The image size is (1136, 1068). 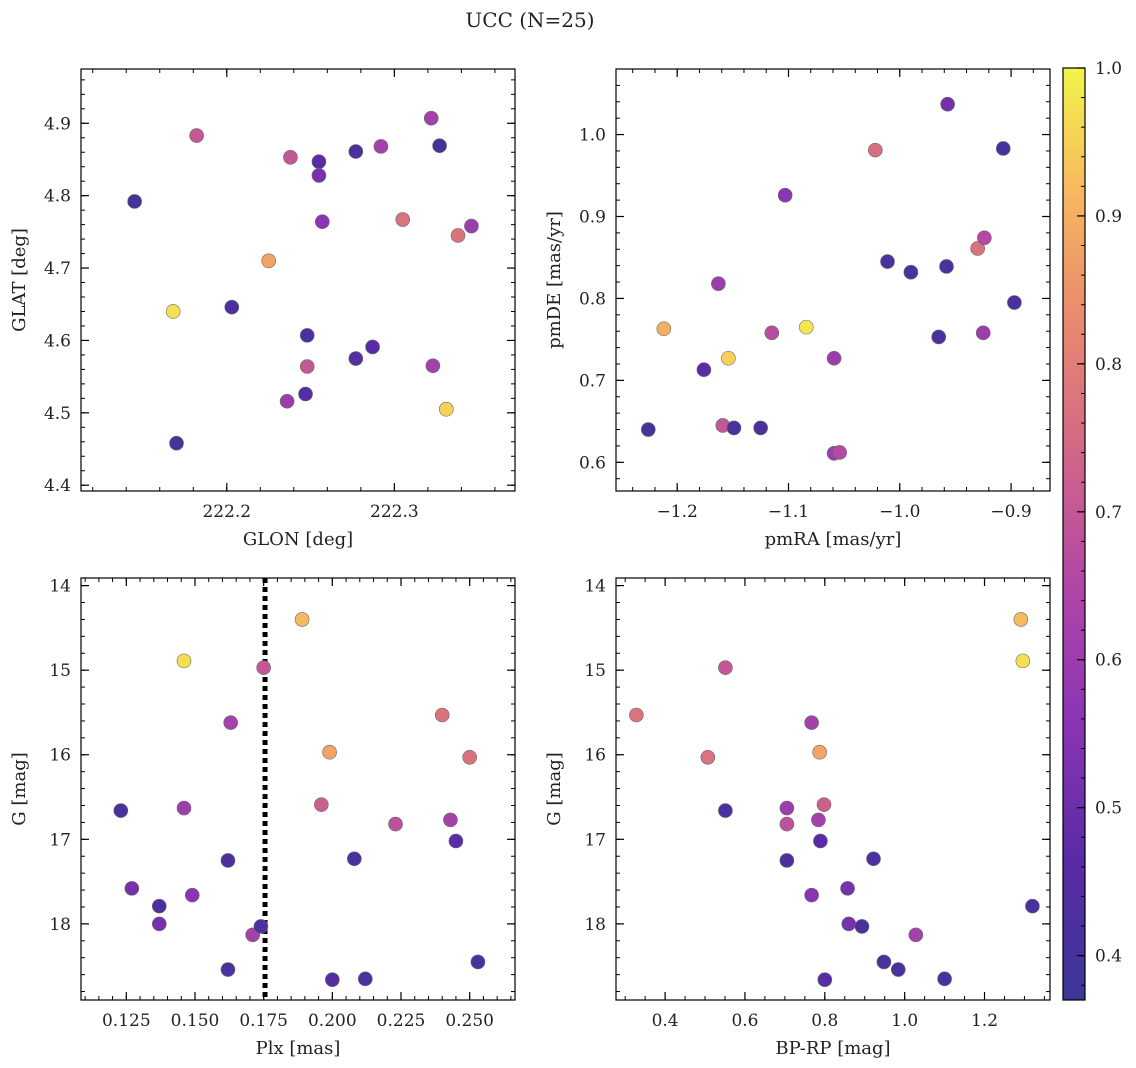 What do you see at coordinates (592, 217) in the screenshot?
I see `y-tick-label: 0.9` at bounding box center [592, 217].